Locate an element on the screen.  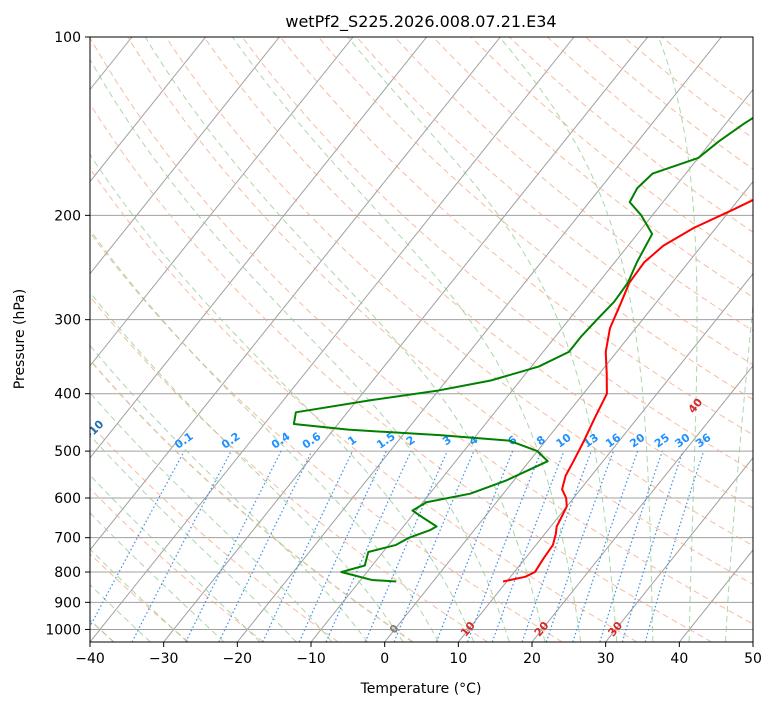
x-tick-label: 10 is located at coordinates (458, 659).